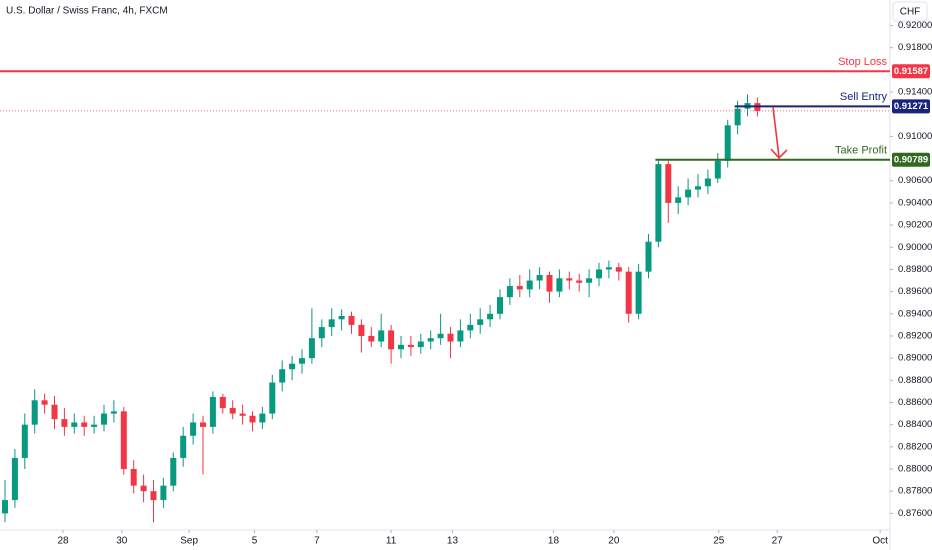 This screenshot has height=550, width=932. I want to click on y-tick-label: 0.88600, so click(915, 402).